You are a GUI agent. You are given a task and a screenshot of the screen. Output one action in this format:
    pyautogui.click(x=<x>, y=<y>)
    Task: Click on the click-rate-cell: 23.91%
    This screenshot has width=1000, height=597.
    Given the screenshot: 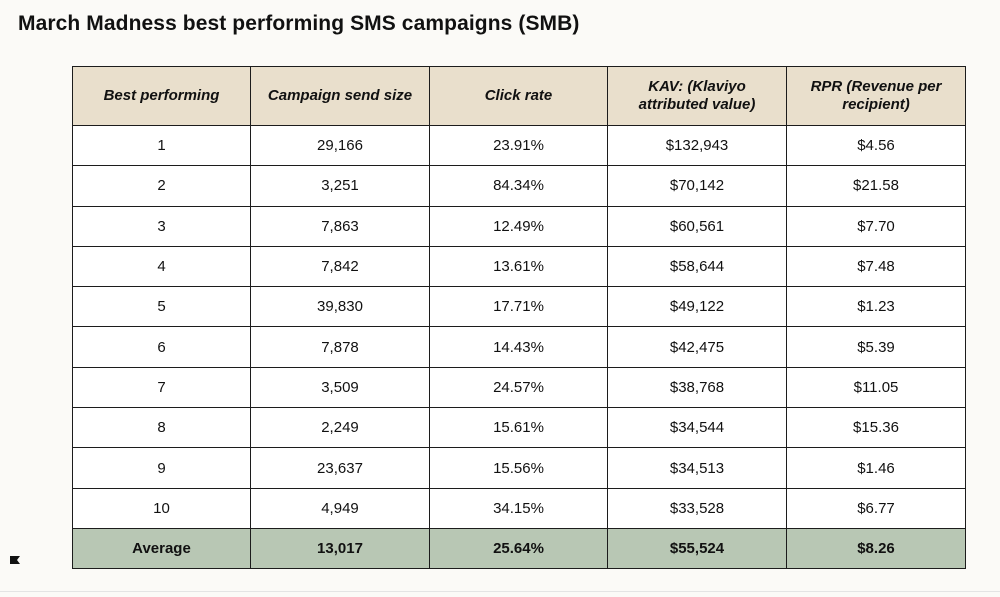 What is the action you would take?
    pyautogui.click(x=518, y=145)
    